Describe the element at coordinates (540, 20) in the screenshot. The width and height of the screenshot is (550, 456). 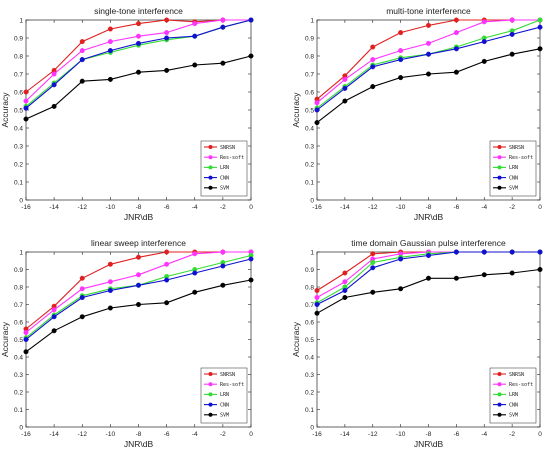
I see `data-point-lrn` at that location.